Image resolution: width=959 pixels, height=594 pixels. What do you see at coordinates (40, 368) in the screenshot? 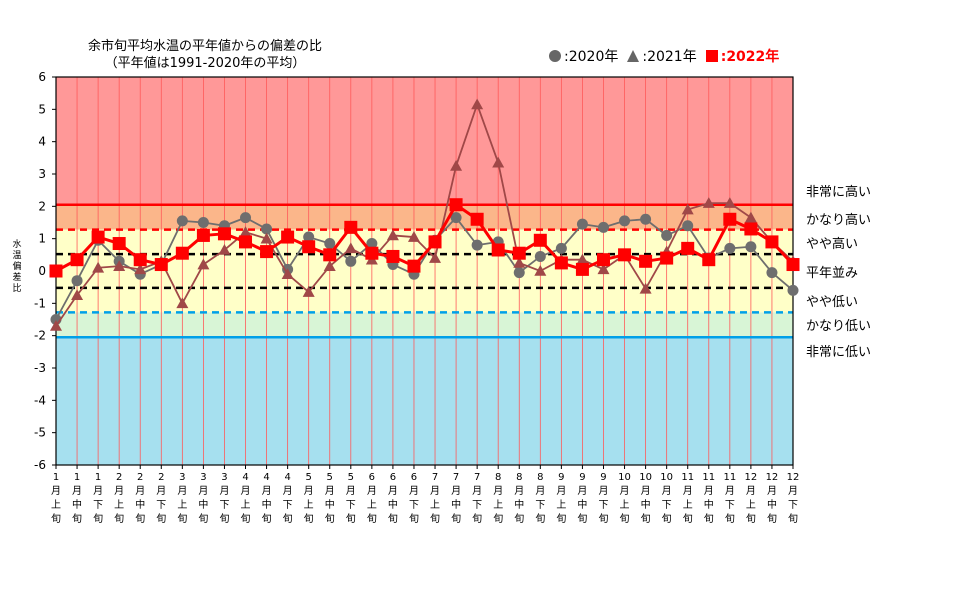
I see `y-tick-label: -3` at bounding box center [40, 368].